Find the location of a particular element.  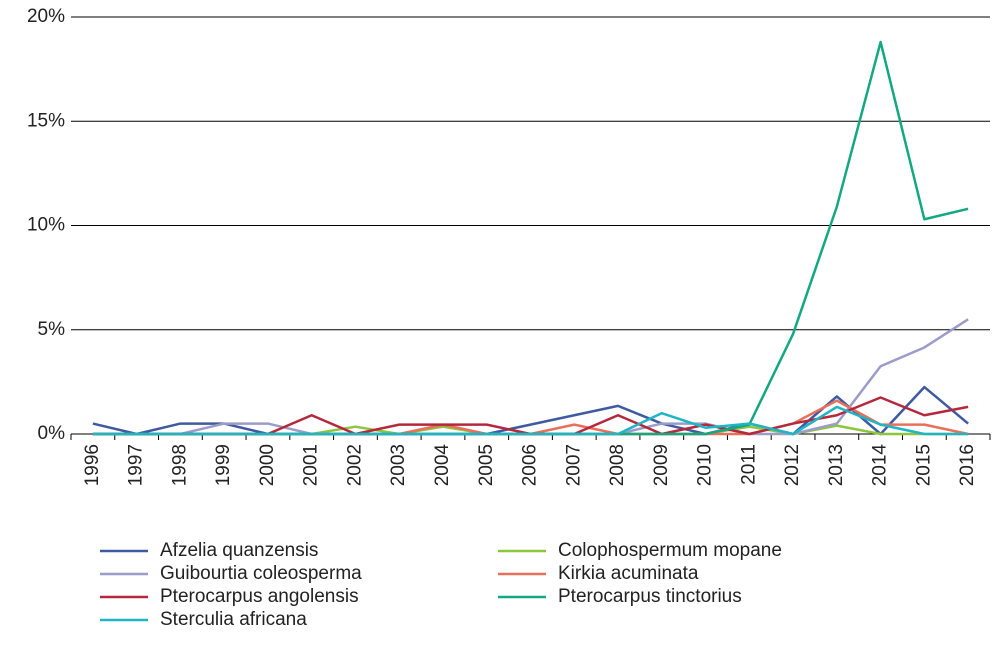

x-tick-label: 2008 is located at coordinates (617, 465).